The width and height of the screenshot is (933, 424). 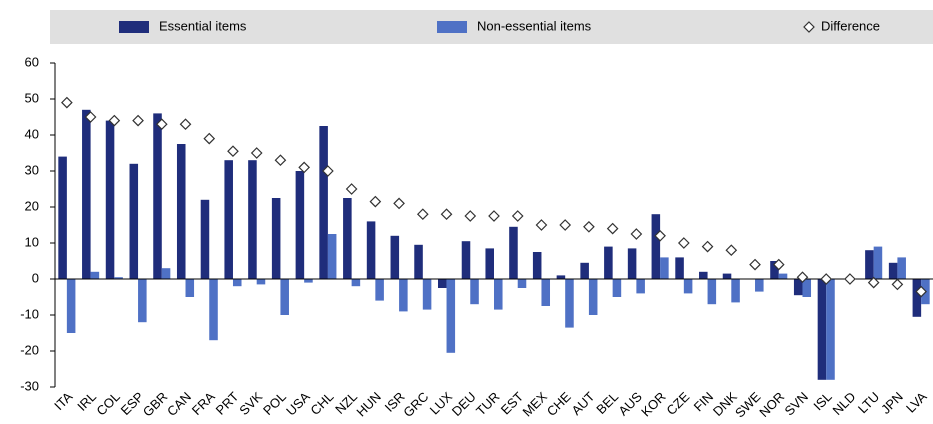 I want to click on y-tick-label: -30, so click(x=29, y=385).